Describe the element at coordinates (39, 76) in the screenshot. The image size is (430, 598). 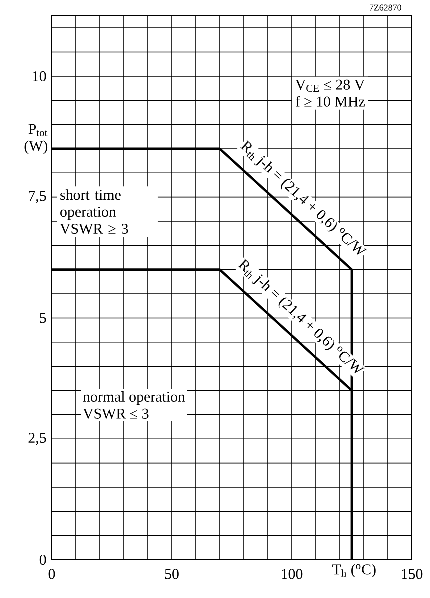
I see `y-tick-label: 10` at that location.